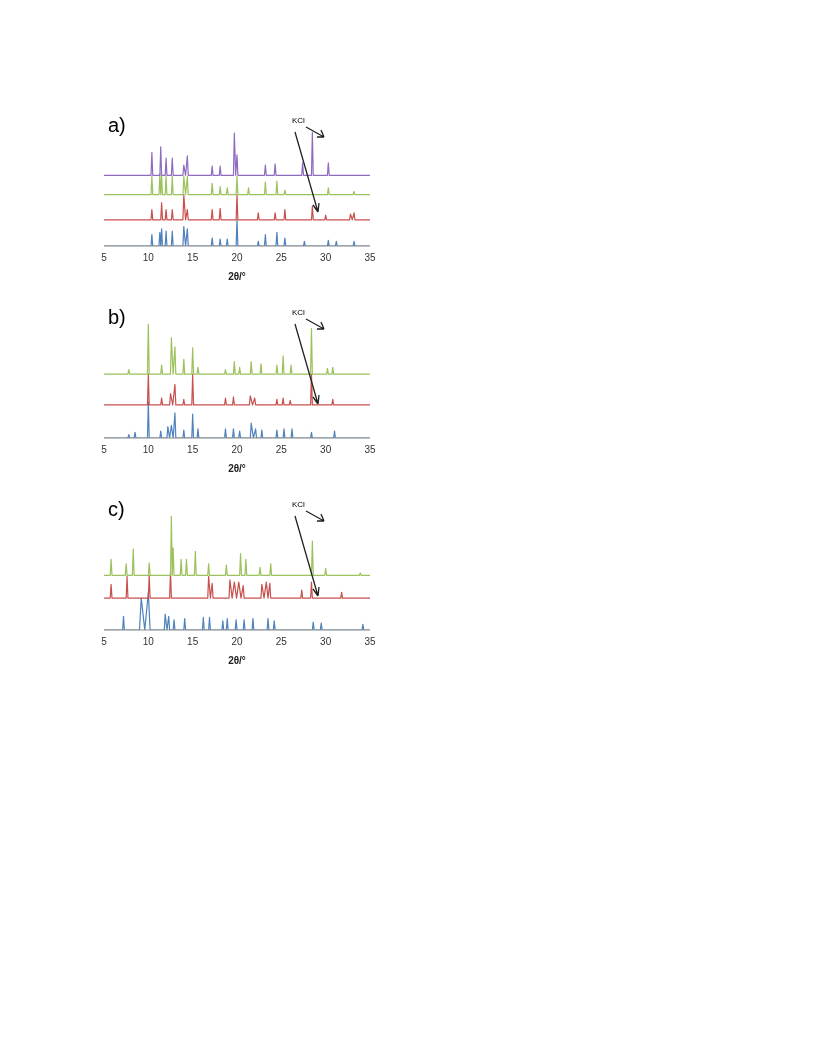  Describe the element at coordinates (116, 509) in the screenshot. I see `chart-title: c)` at that location.